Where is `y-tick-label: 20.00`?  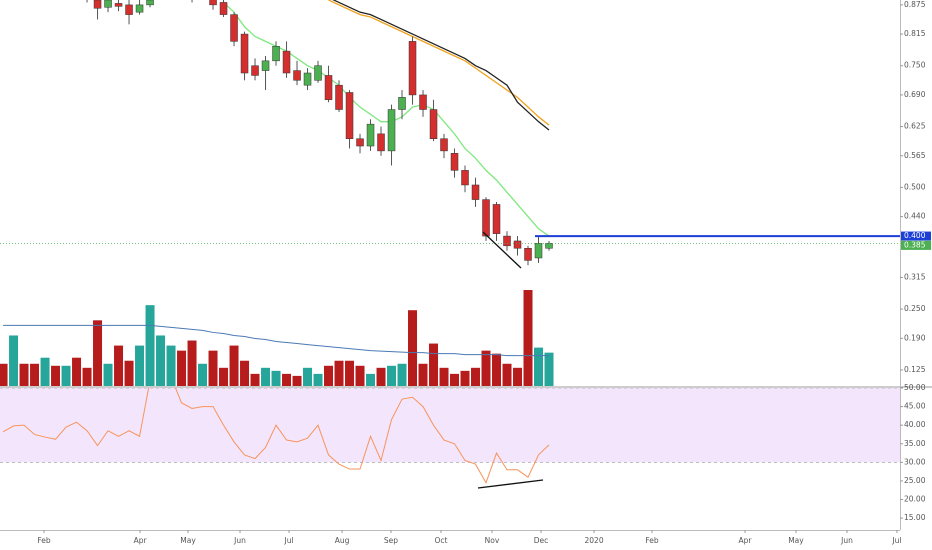
y-tick-label: 20.00 is located at coordinates (915, 499).